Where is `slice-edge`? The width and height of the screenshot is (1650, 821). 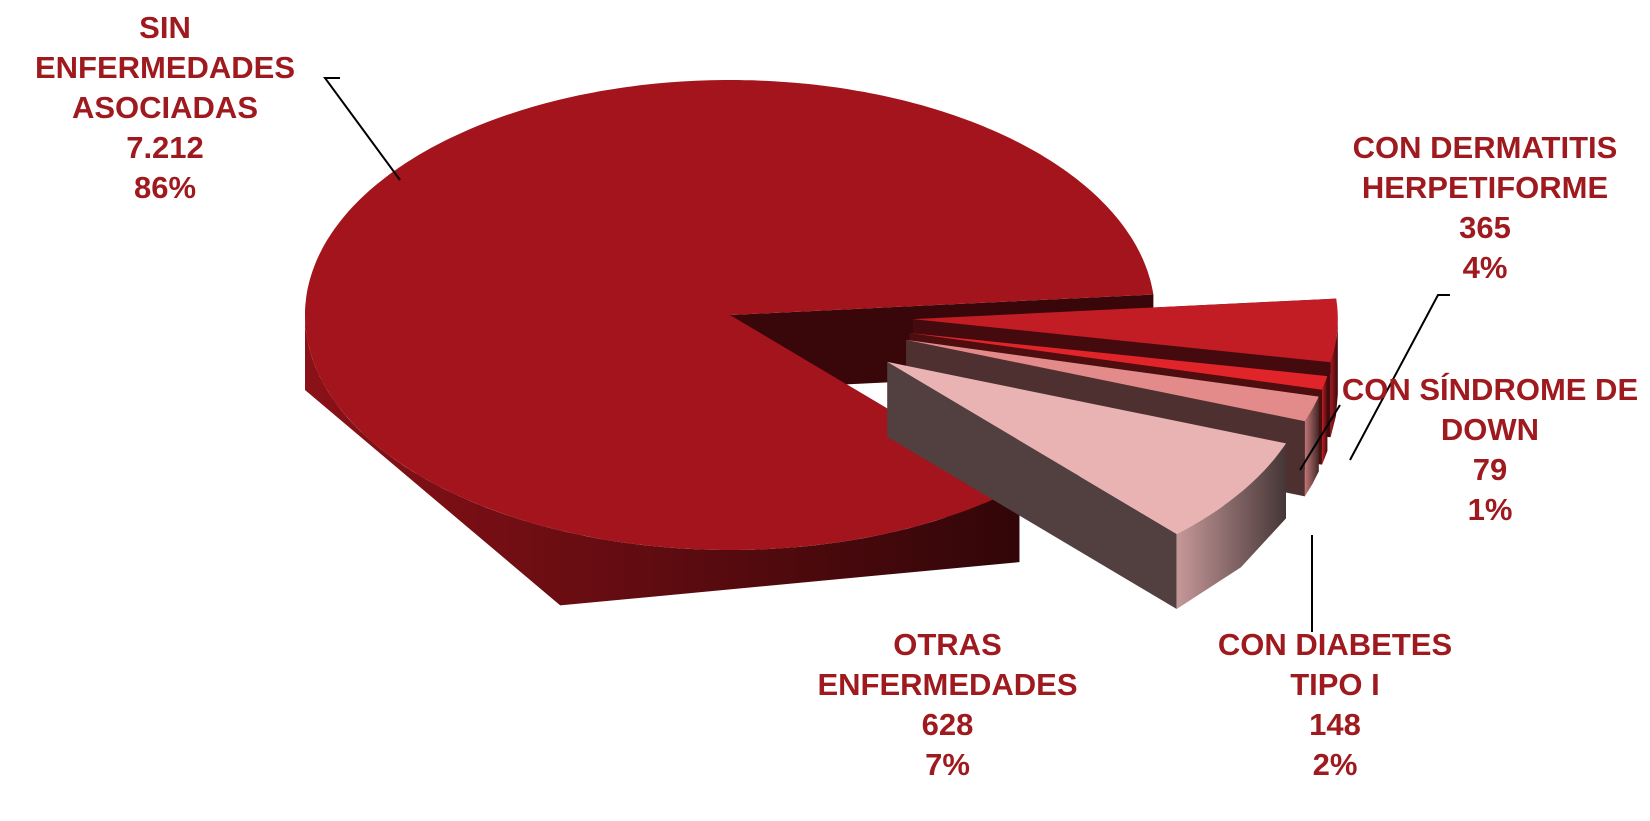
slice-edge is located at coordinates (1032, 485).